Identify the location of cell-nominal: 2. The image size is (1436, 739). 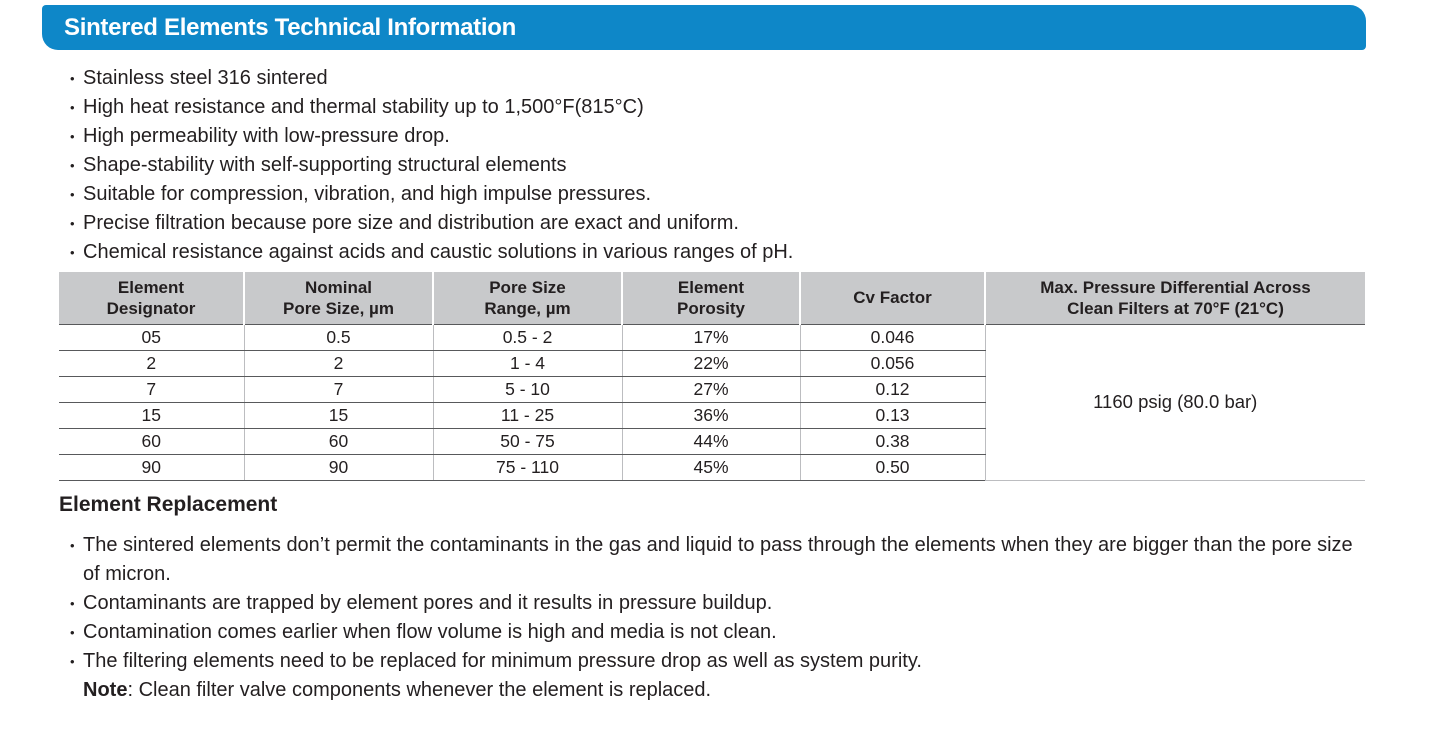
(339, 363).